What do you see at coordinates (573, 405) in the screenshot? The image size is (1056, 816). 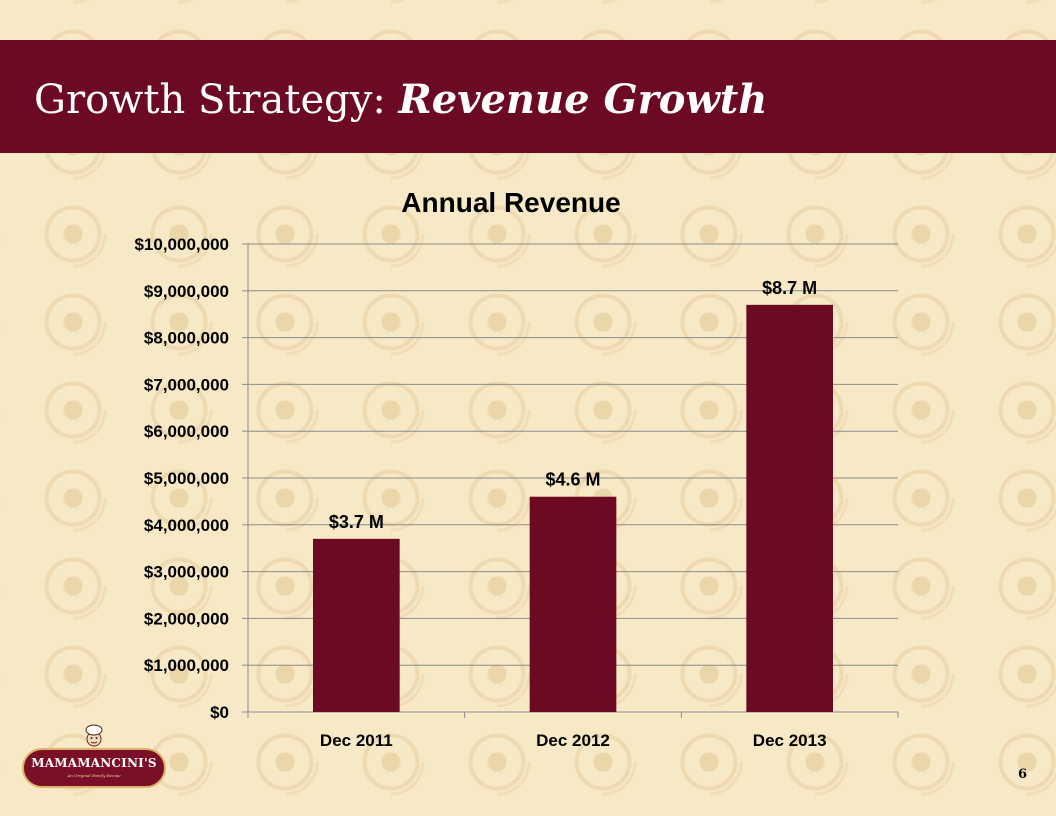 I see `data-labels: $3.7 M $4.6 M $8.7 M` at bounding box center [573, 405].